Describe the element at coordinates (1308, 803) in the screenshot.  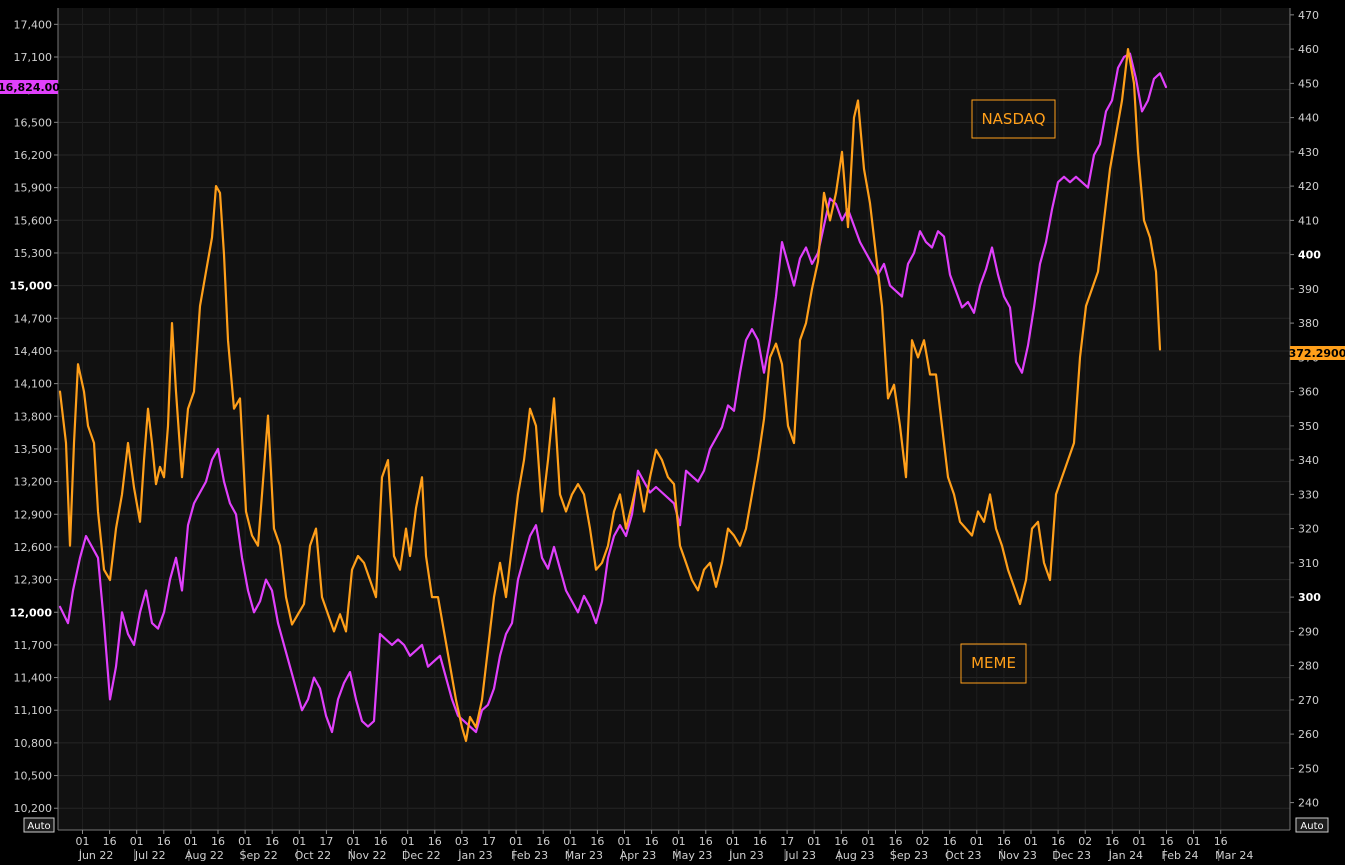
I see `right-tick-label: 240` at that location.